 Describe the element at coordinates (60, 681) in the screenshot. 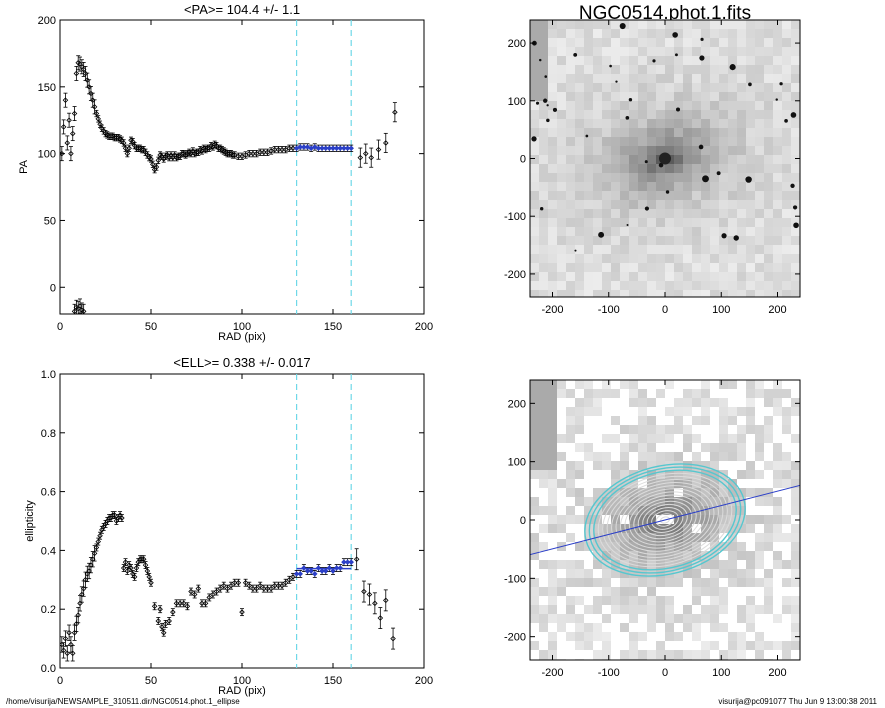

I see `x-tick-label: 0` at that location.